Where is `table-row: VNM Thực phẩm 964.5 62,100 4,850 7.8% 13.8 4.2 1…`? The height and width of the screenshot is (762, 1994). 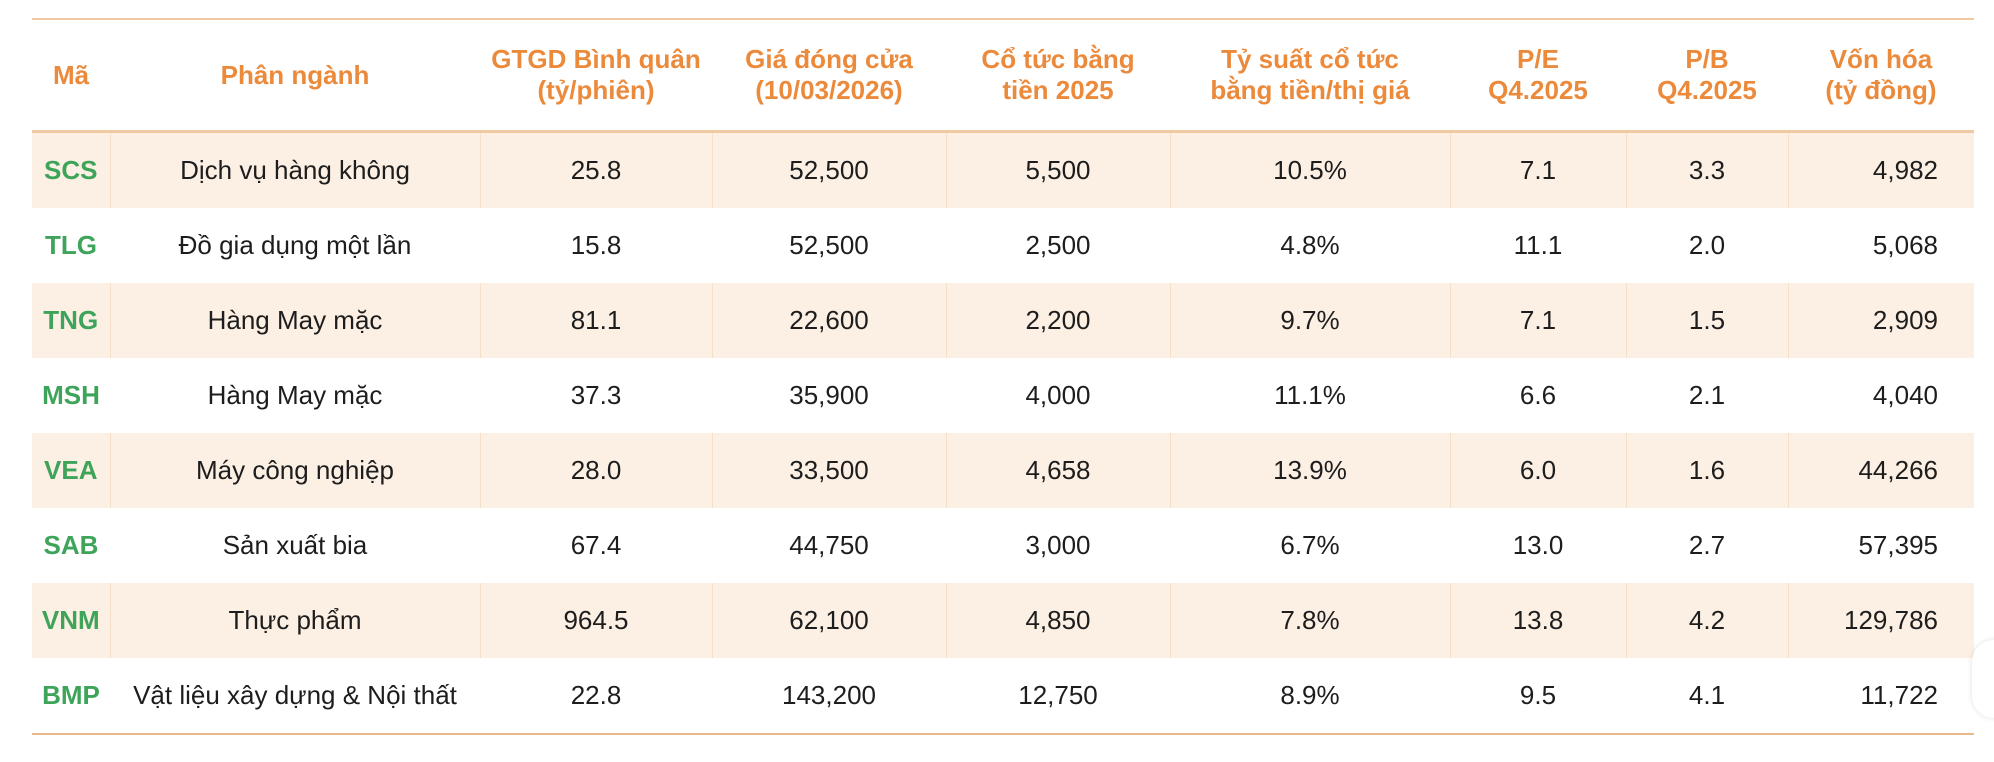 table-row: VNM Thực phẩm 964.5 62,100 4,850 7.8% 13.8 4.2 1… is located at coordinates (1003, 620).